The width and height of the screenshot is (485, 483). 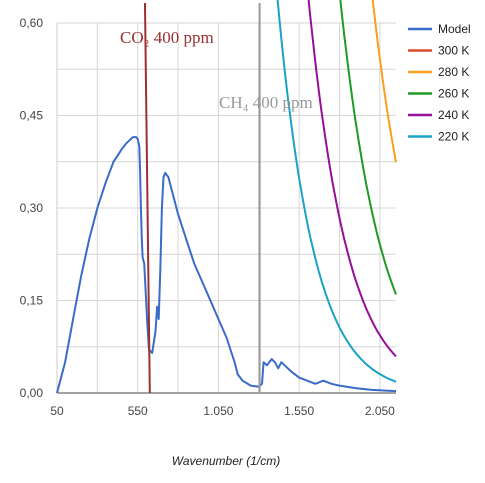 I want to click on annotation-line, so click(x=147, y=198).